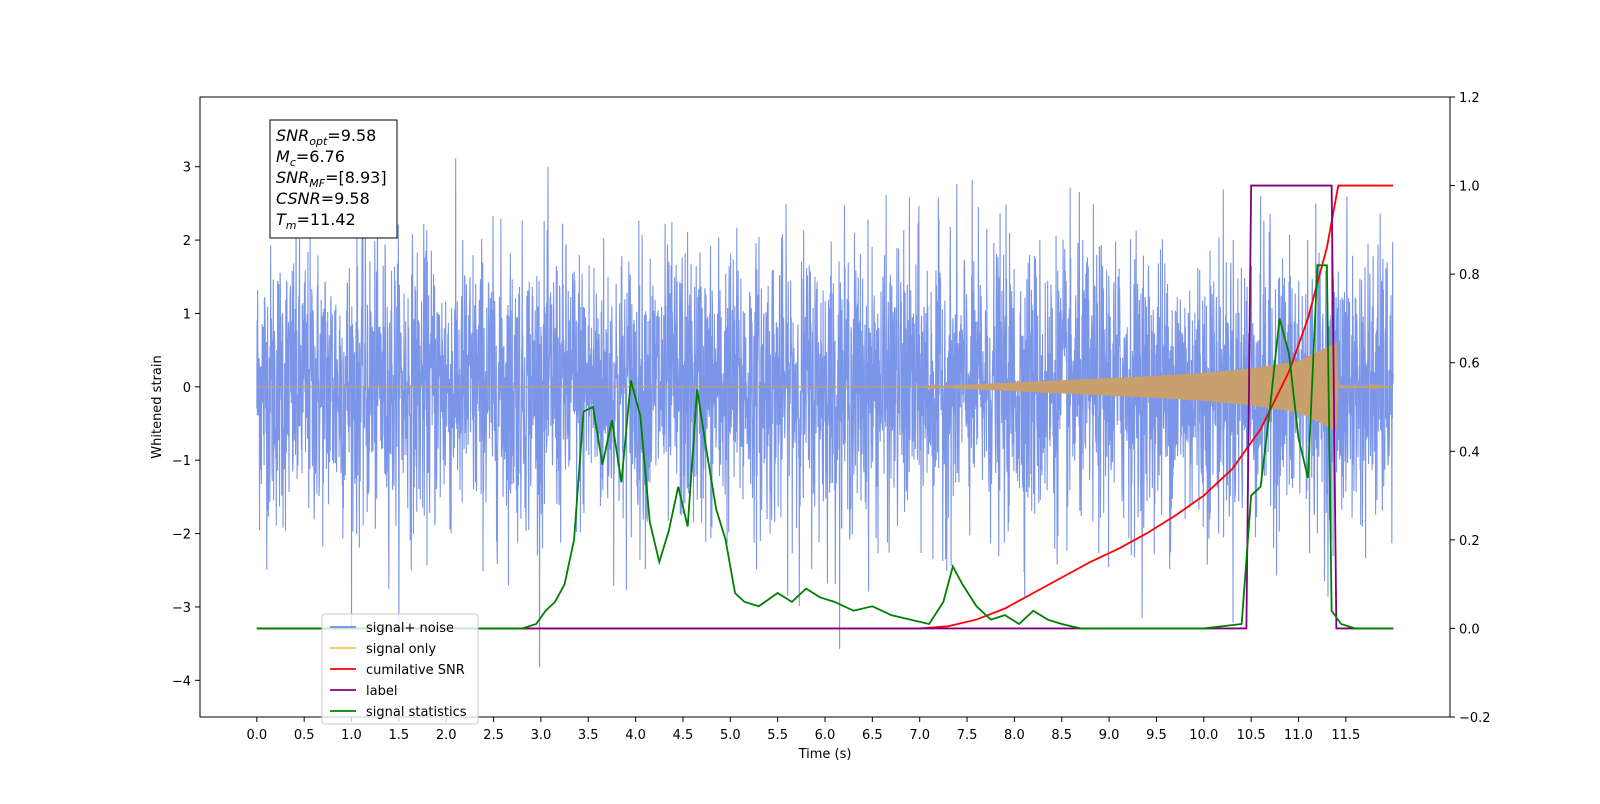 Image resolution: width=1600 pixels, height=804 pixels. What do you see at coordinates (1203, 735) in the screenshot?
I see `x-tick-label: 10.0` at bounding box center [1203, 735].